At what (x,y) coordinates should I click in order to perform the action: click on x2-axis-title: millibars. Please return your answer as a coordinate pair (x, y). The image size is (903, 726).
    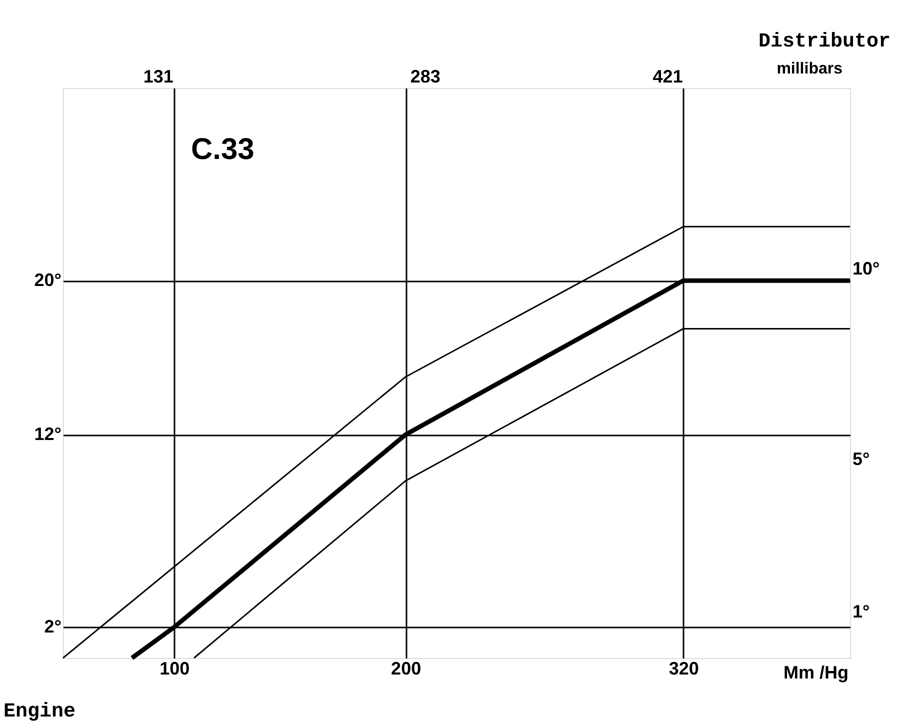
    Looking at the image, I should click on (809, 69).